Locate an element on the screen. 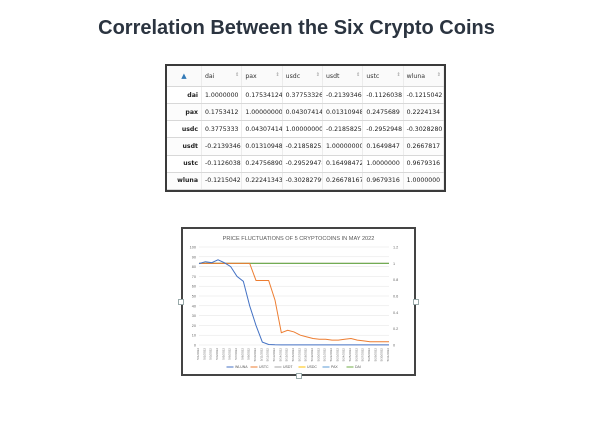  x-tick-label: 5/16/2022 is located at coordinates (293, 355).